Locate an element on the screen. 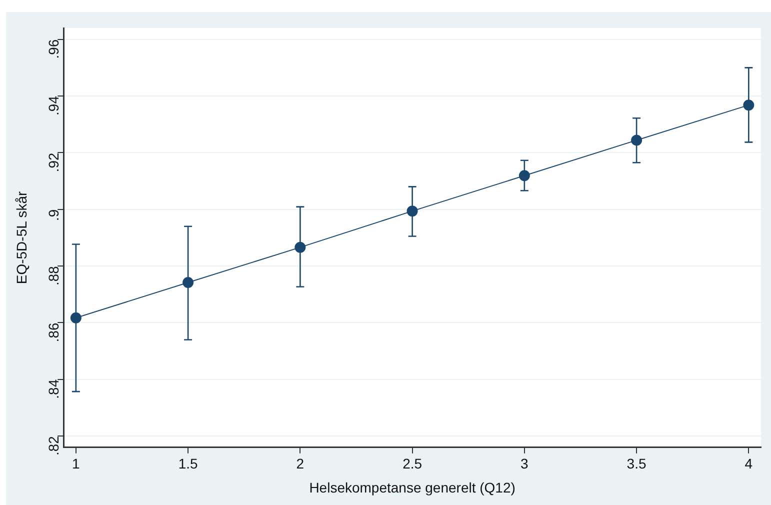  y-tick-label: .92 is located at coordinates (53, 162).